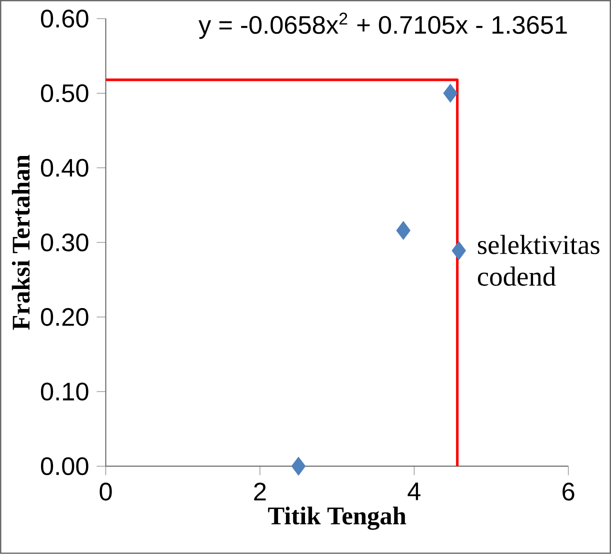  What do you see at coordinates (106, 491) in the screenshot?
I see `x-tick-label: 0` at bounding box center [106, 491].